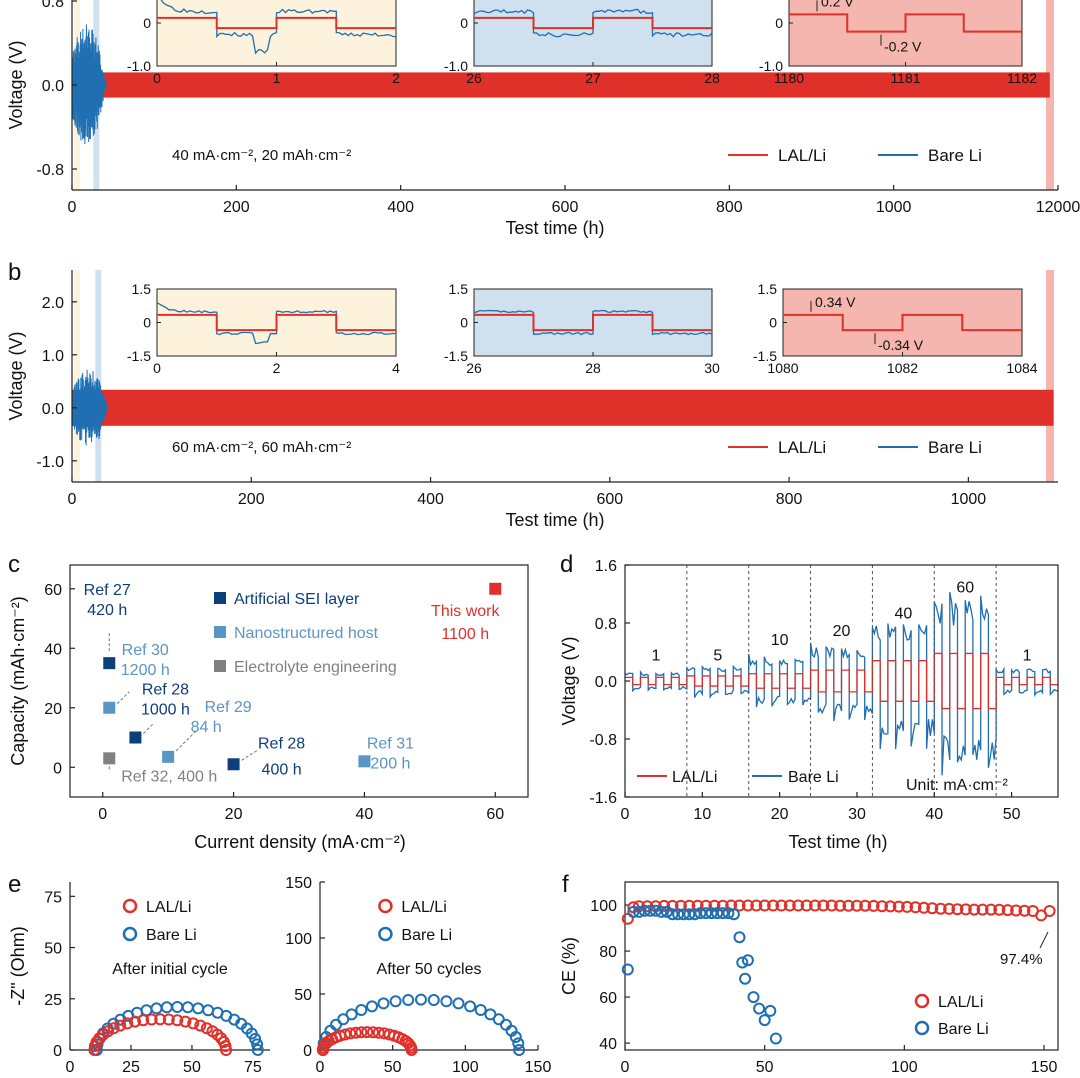 This screenshot has height=1078, width=1080. I want to click on x-tick-label: 25, so click(131, 1067).